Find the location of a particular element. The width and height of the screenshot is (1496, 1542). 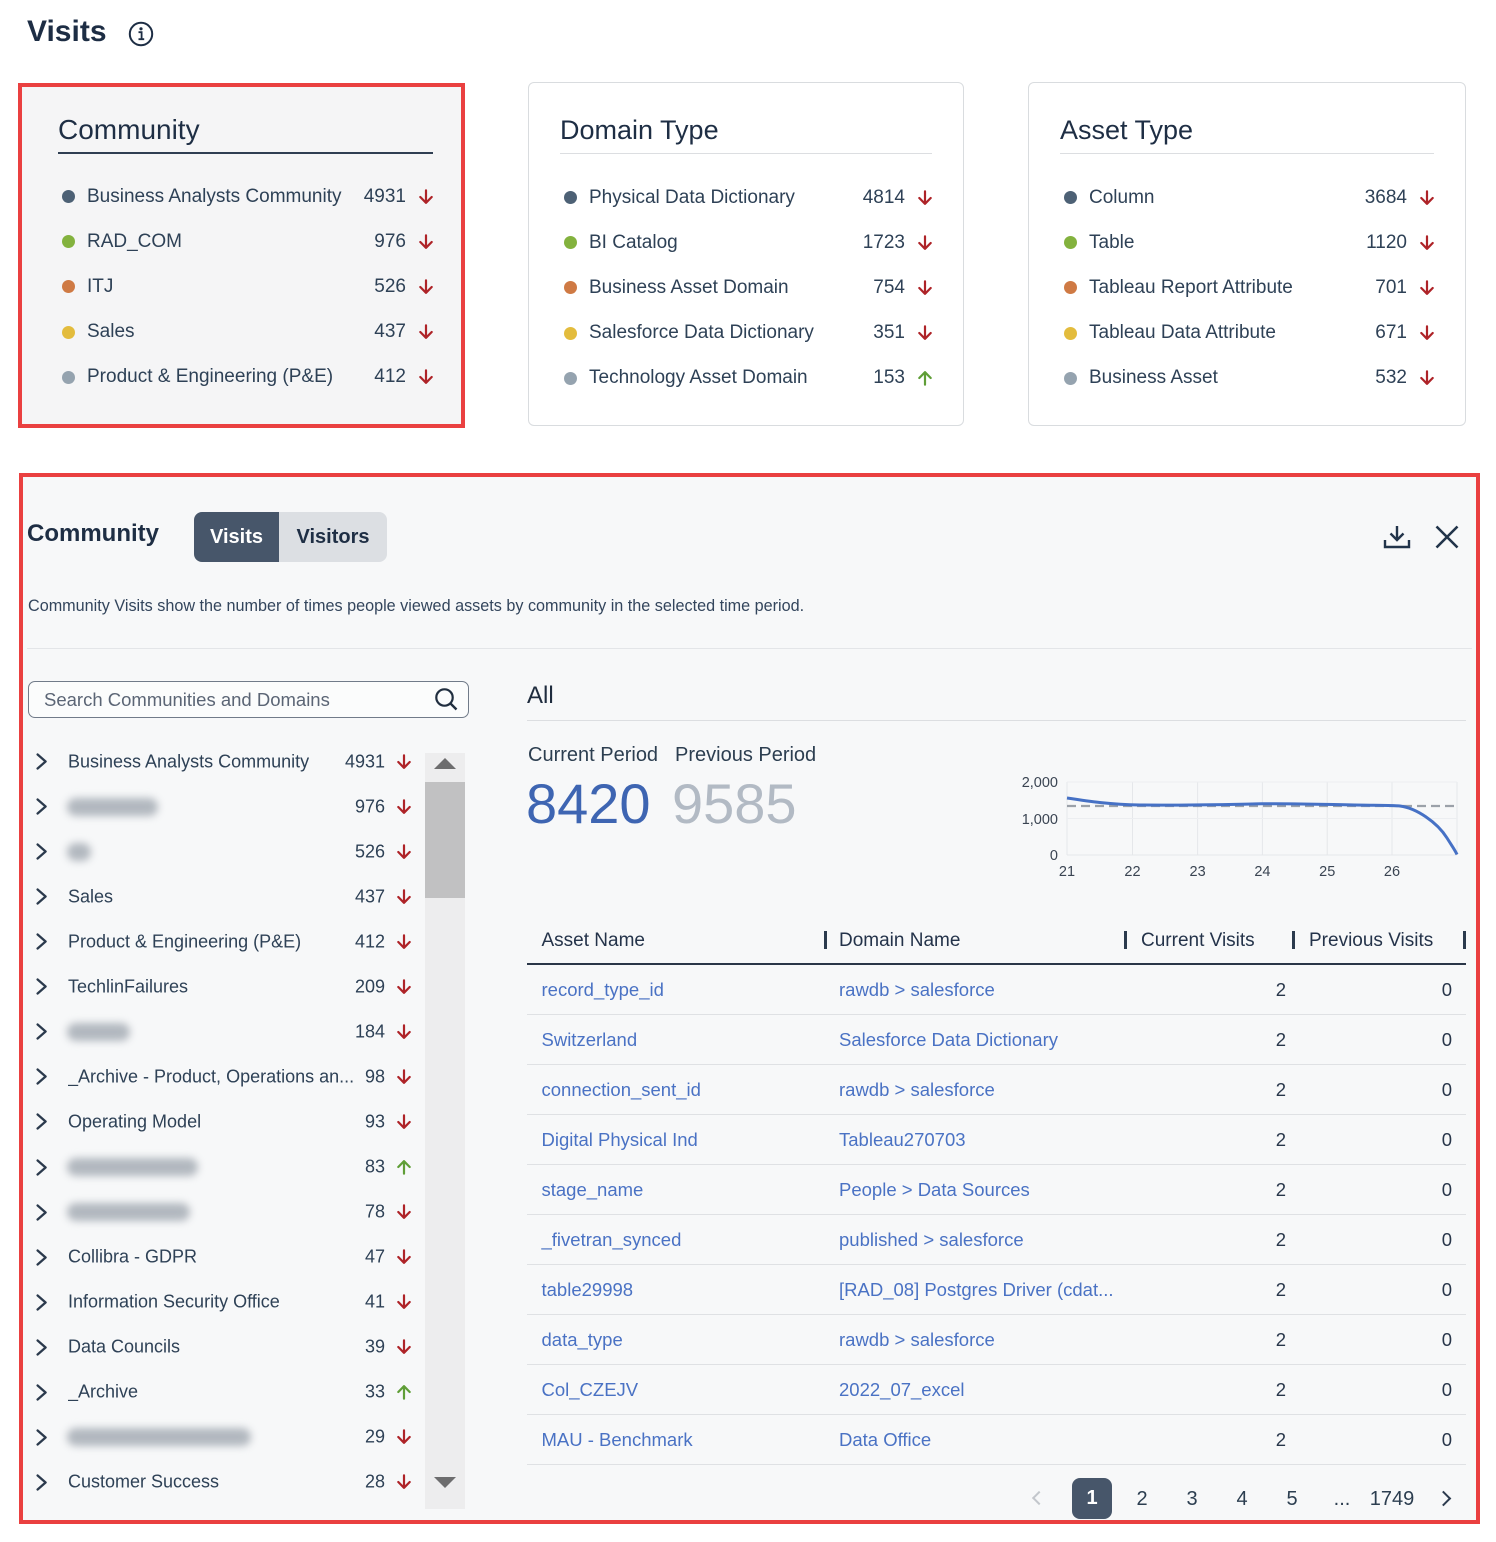

svg-text: 24 is located at coordinates (1262, 872).